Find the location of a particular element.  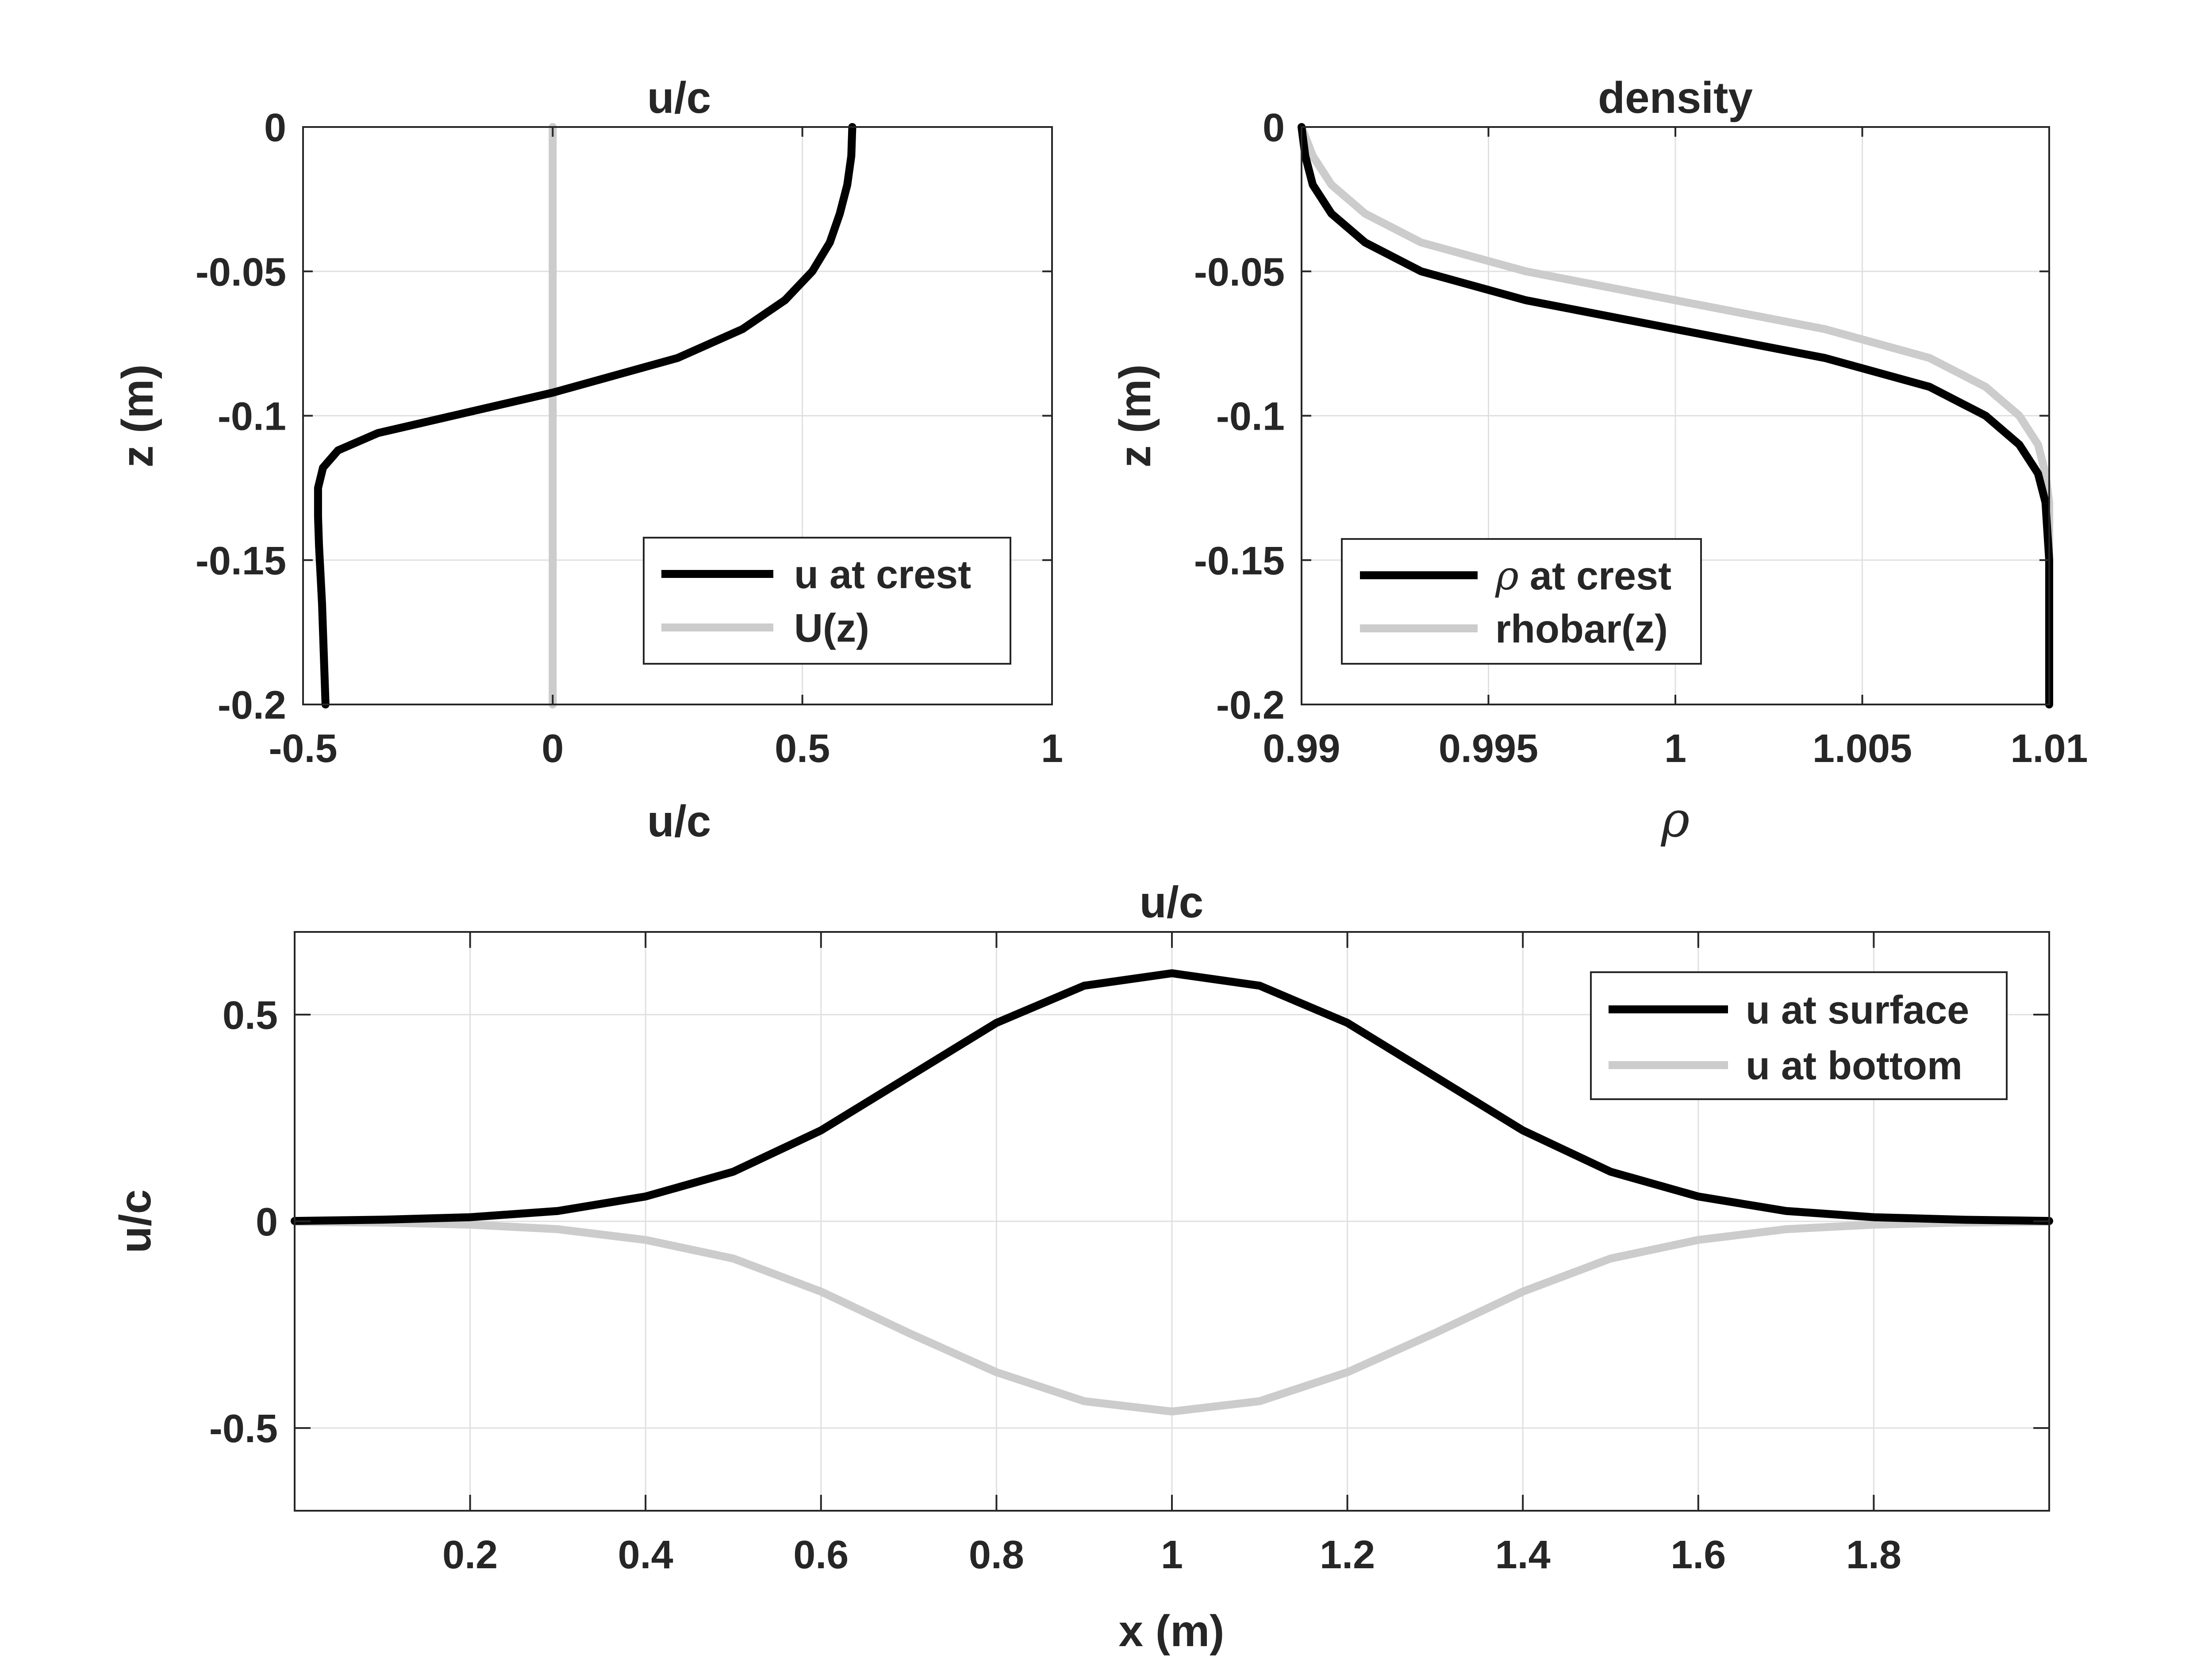

y-tick-label: 0.5 is located at coordinates (251, 1015).